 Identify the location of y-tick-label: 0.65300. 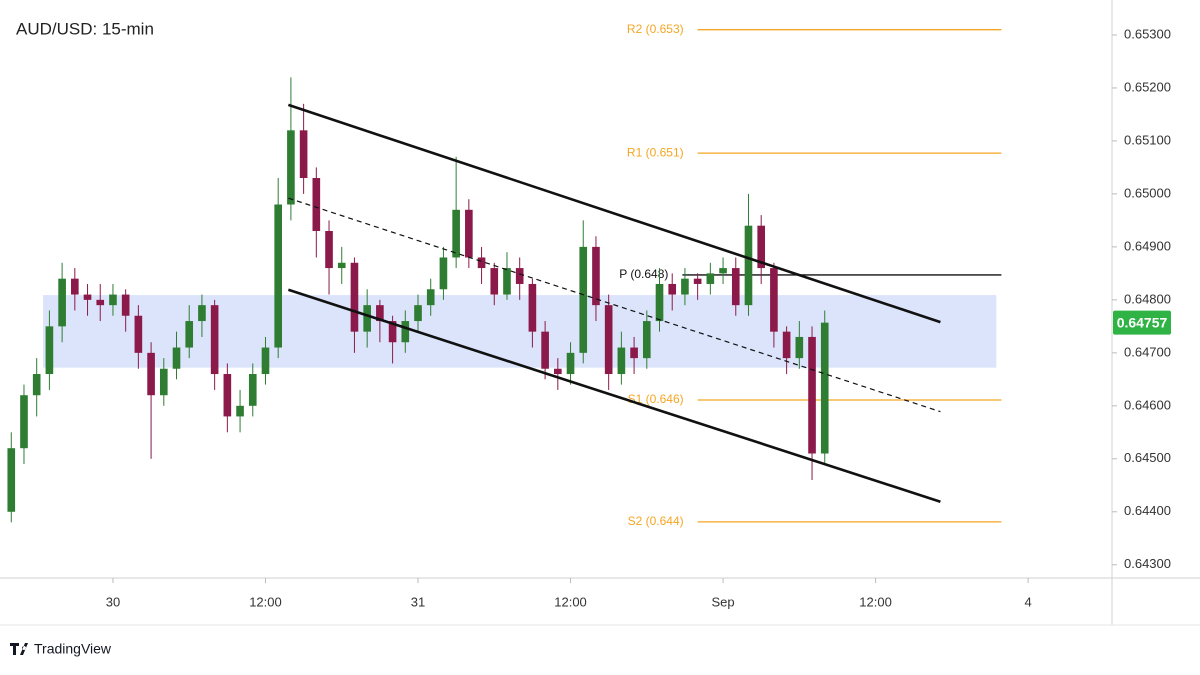
(1147, 33).